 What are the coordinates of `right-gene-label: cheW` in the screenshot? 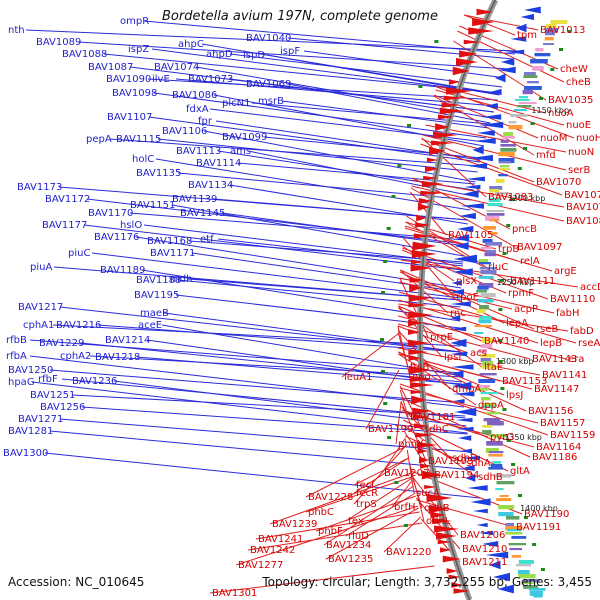 It's located at (574, 69).